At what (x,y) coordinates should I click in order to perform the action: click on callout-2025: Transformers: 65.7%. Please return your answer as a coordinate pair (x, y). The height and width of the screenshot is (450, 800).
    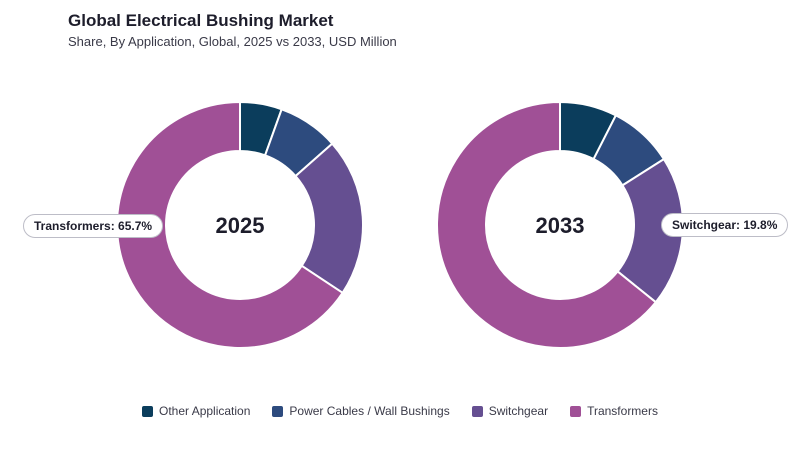
    Looking at the image, I should click on (93, 226).